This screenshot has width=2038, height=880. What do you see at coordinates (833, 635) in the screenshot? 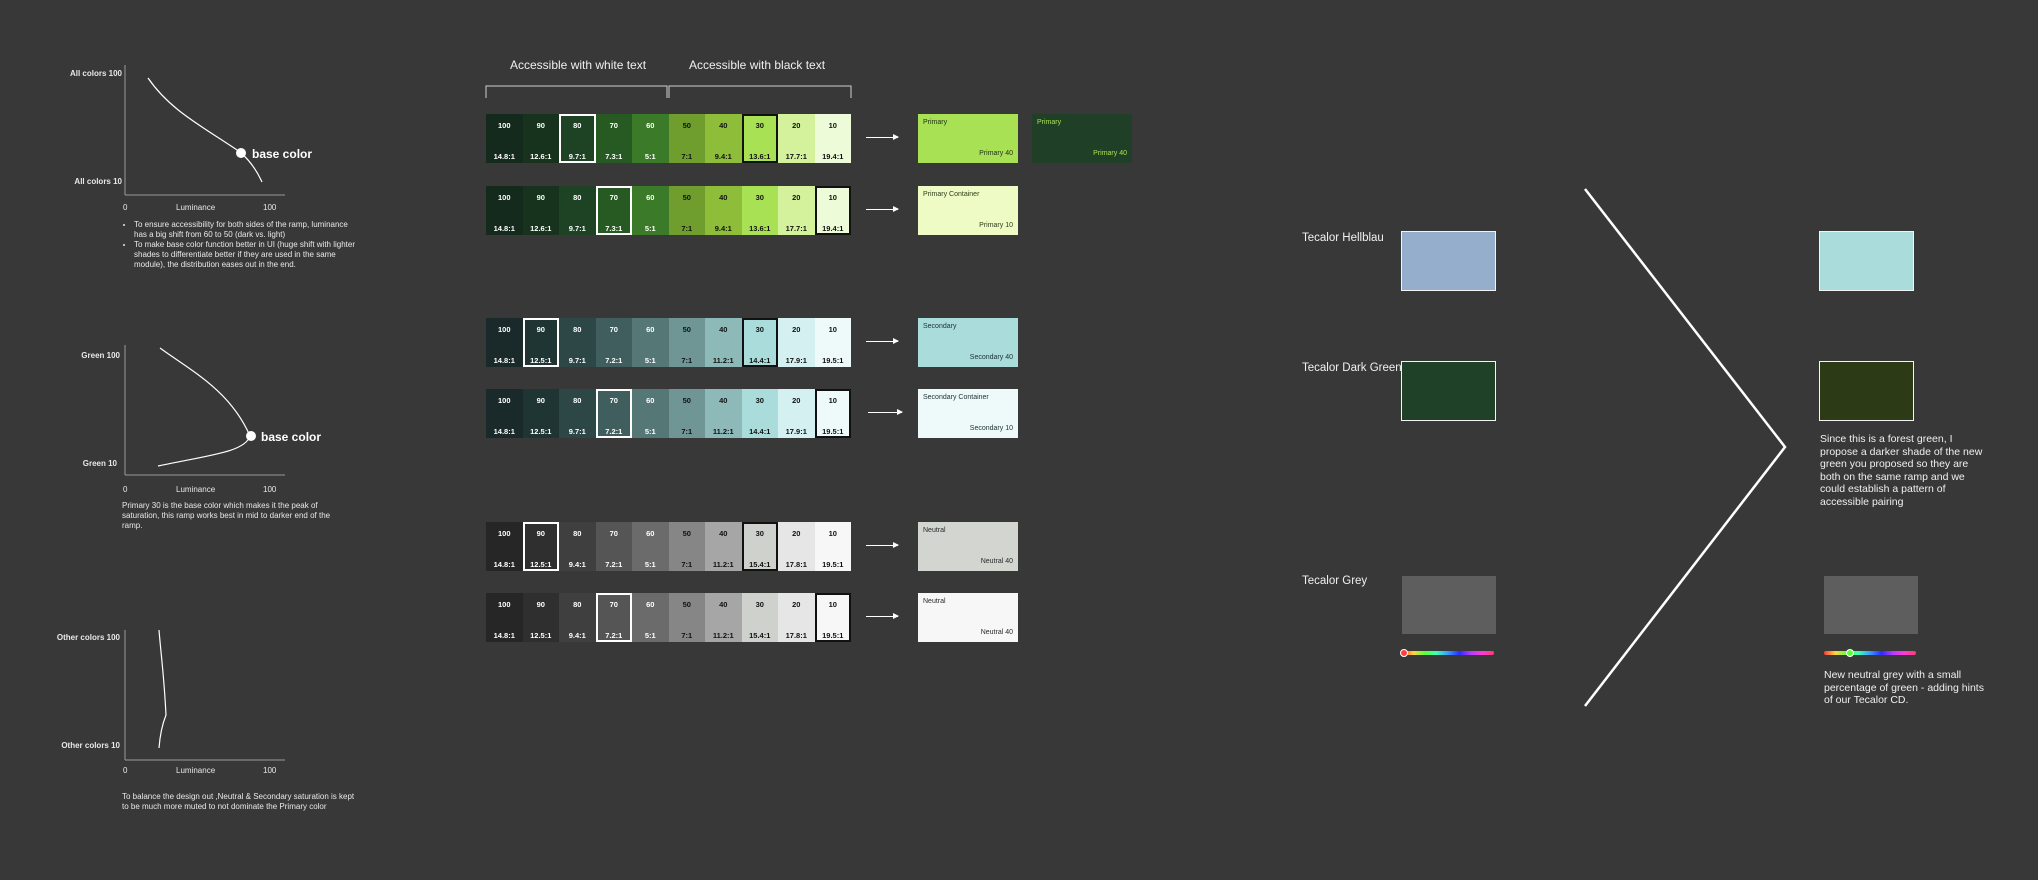
I see `contrast-ratio: 19.5:1` at bounding box center [833, 635].